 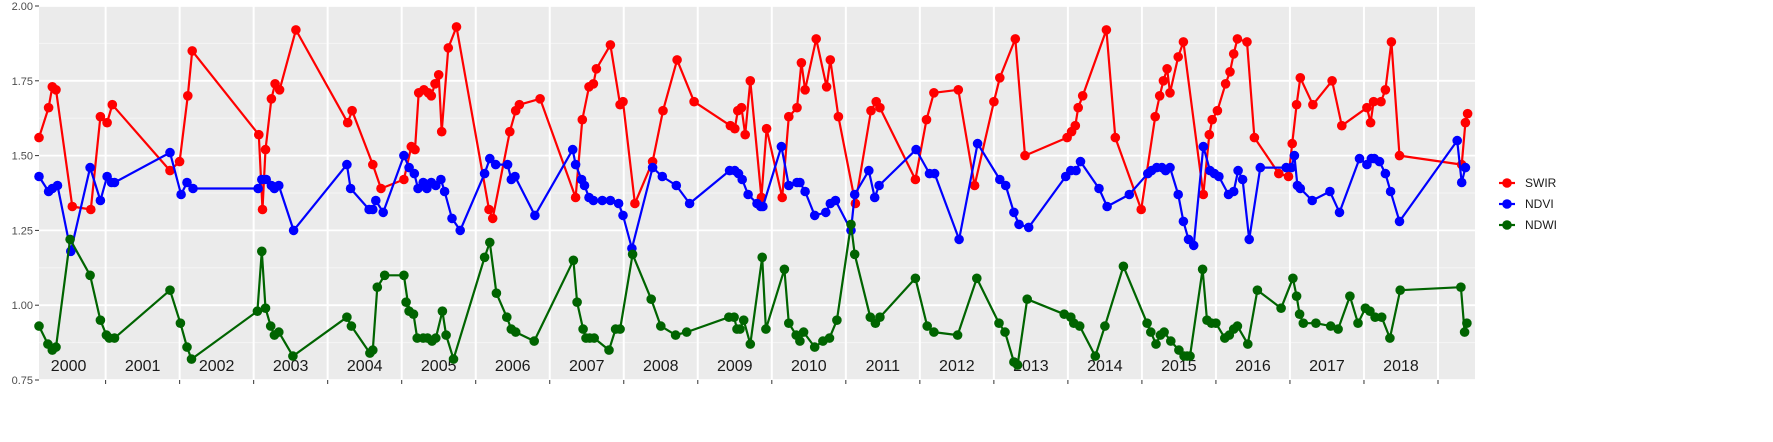 What do you see at coordinates (957, 366) in the screenshot?
I see `year-label: 2012` at bounding box center [957, 366].